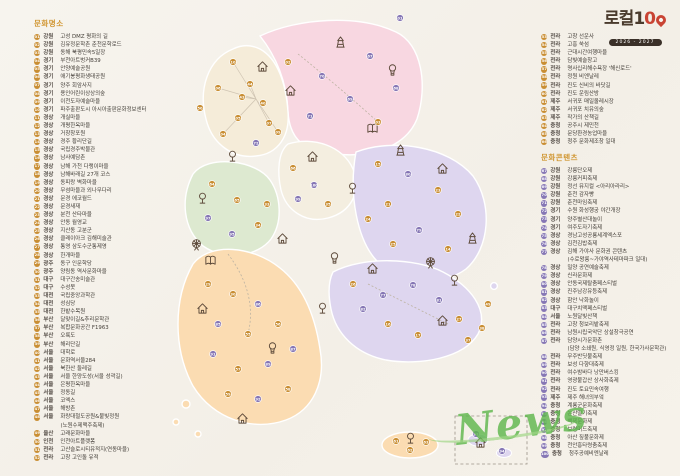 This screenshot has height=476, width=680. What do you see at coordinates (603, 244) in the screenshot?
I see `list-item: 76 경상 김천김밥축제` at bounding box center [603, 244].